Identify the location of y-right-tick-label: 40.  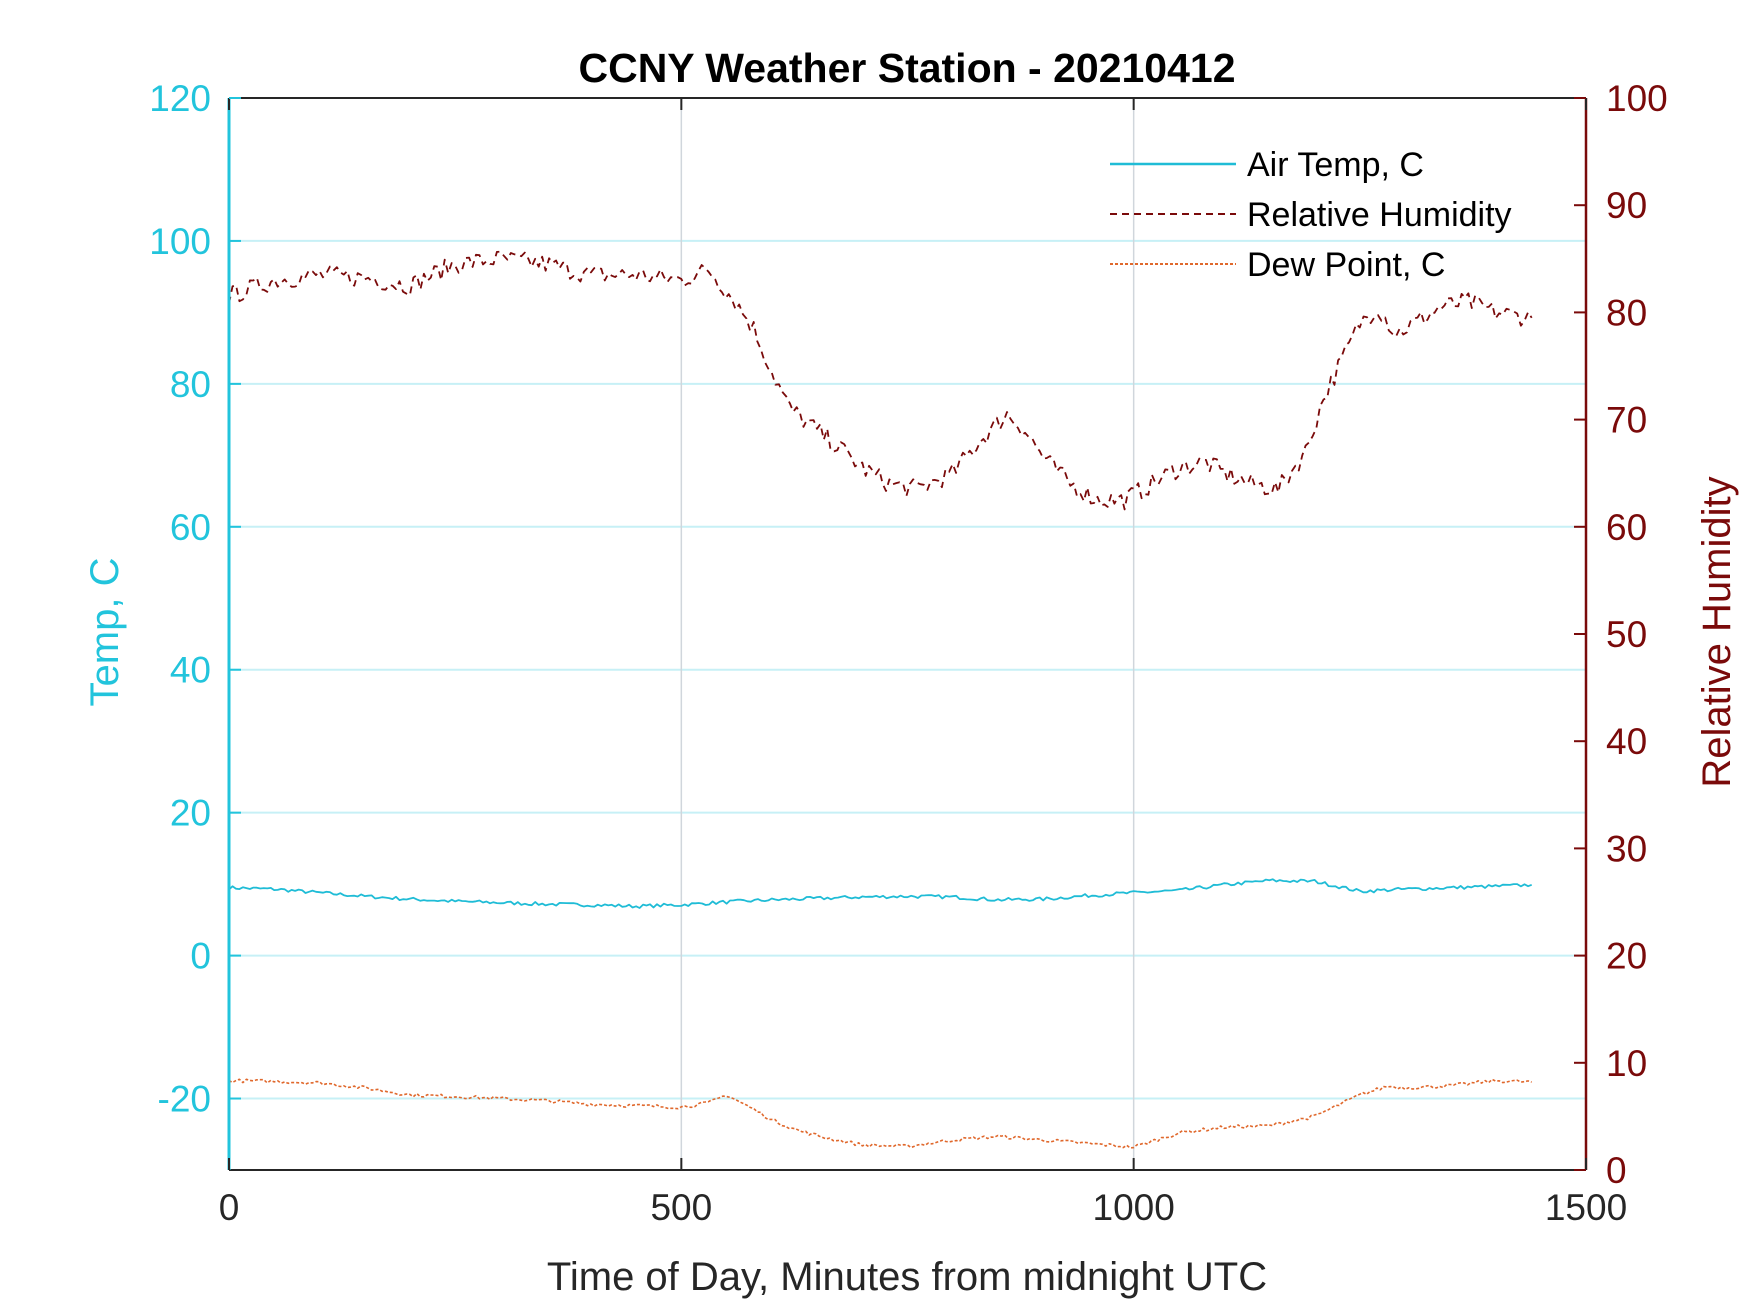
(1626, 741).